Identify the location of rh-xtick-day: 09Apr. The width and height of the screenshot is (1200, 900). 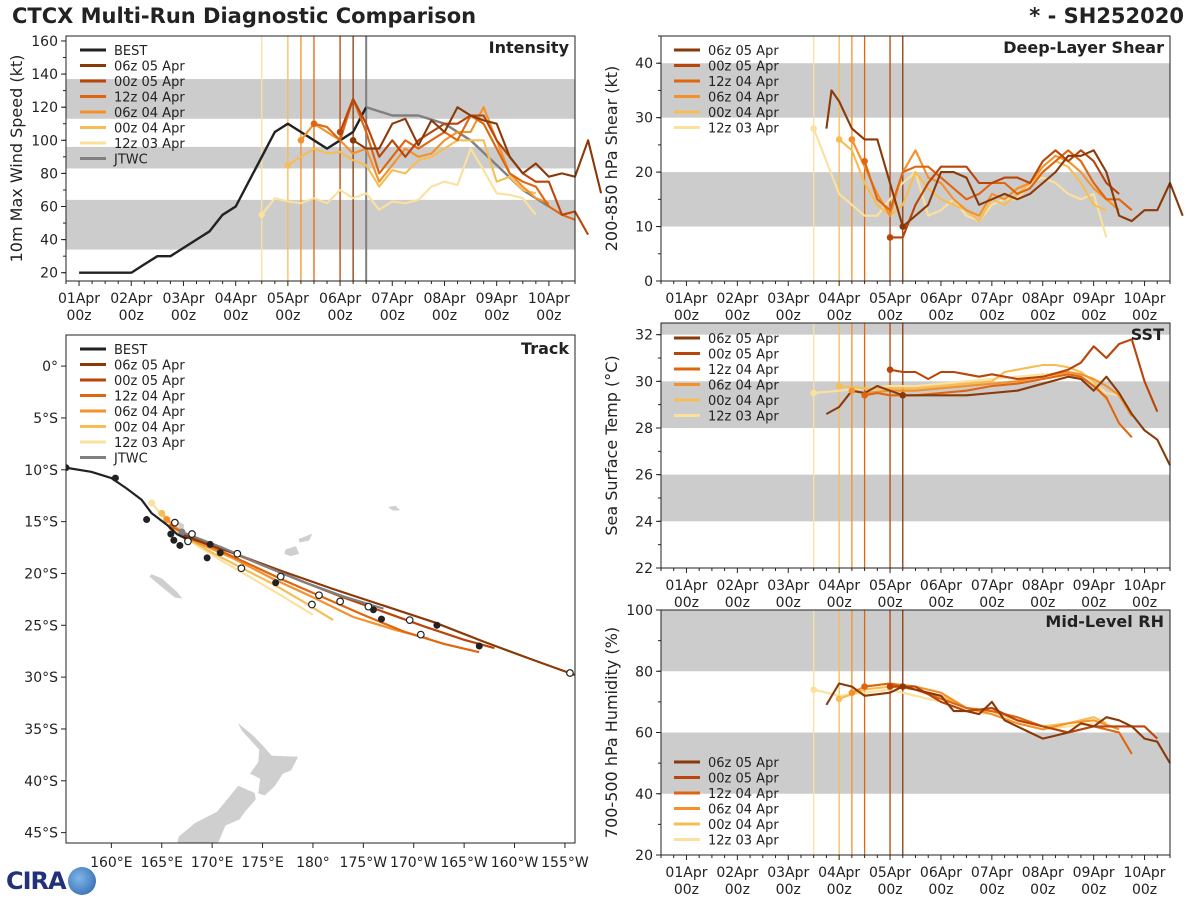
(1094, 873).